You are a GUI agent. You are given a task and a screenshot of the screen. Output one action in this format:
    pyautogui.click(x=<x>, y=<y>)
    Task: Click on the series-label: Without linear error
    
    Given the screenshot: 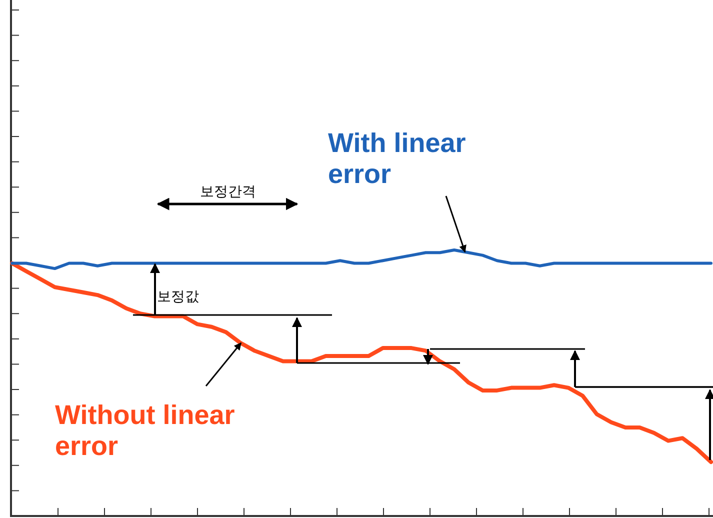 What is the action you would take?
    pyautogui.click(x=145, y=430)
    